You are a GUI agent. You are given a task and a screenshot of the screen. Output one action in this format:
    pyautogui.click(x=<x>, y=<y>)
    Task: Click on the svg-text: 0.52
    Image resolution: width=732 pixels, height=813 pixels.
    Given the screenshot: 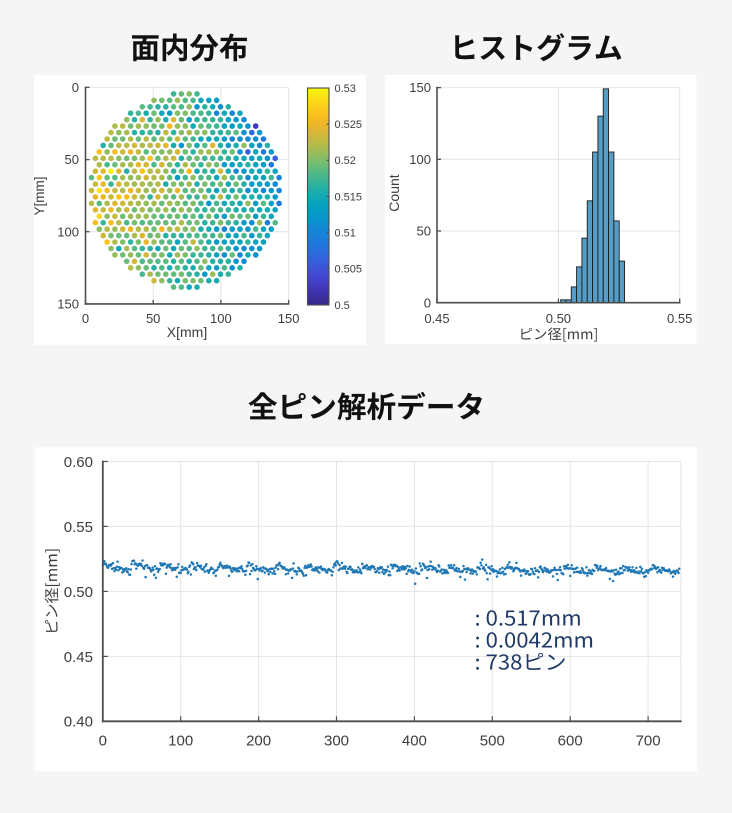 What is the action you would take?
    pyautogui.click(x=345, y=161)
    